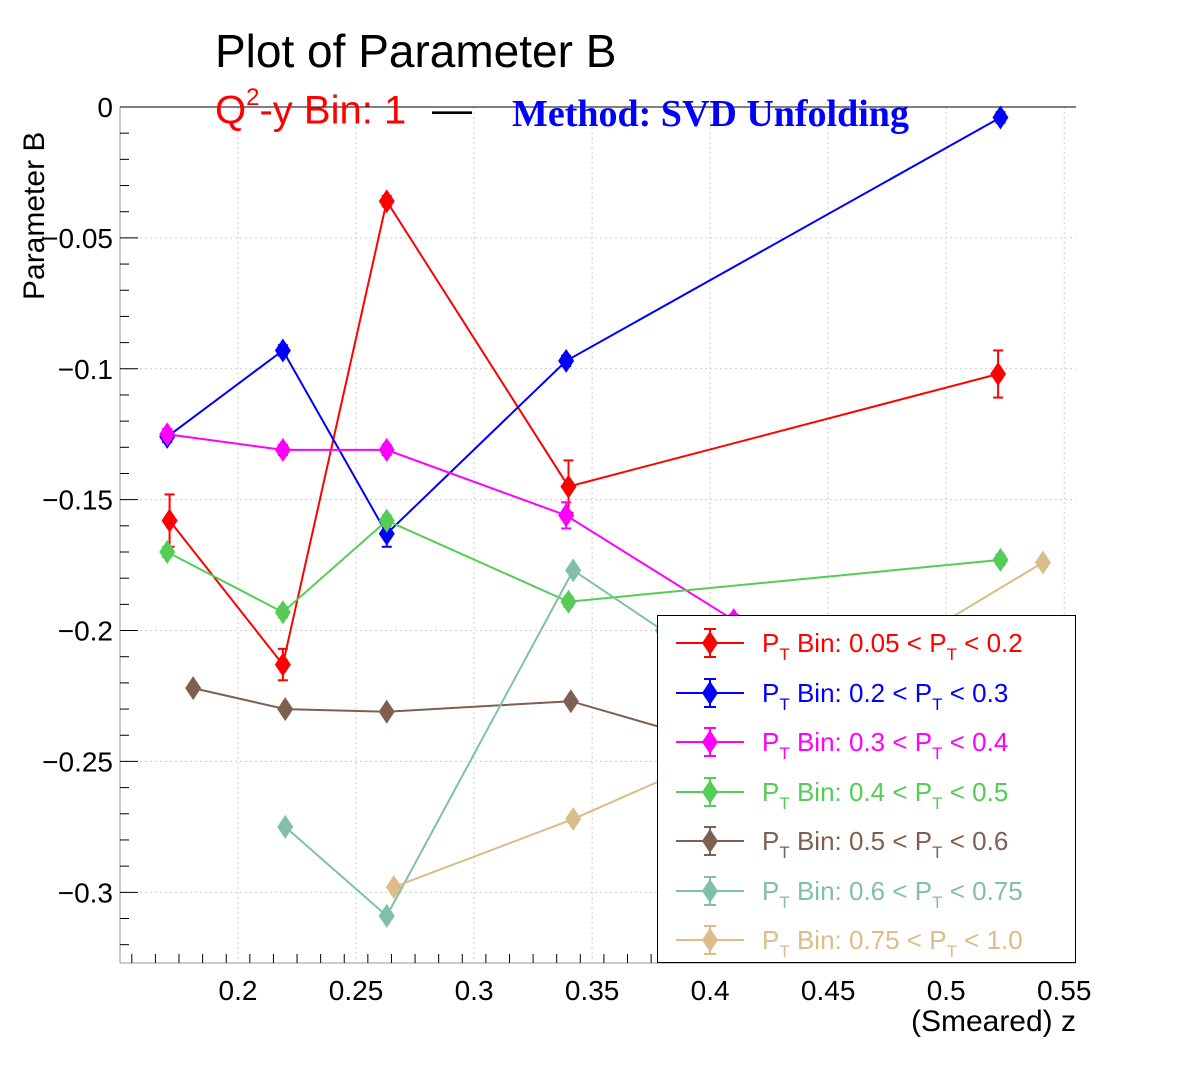 Image resolution: width=1196 pixels, height=1072 pixels. I want to click on legend-label-part: < 0.5, so click(975, 791).